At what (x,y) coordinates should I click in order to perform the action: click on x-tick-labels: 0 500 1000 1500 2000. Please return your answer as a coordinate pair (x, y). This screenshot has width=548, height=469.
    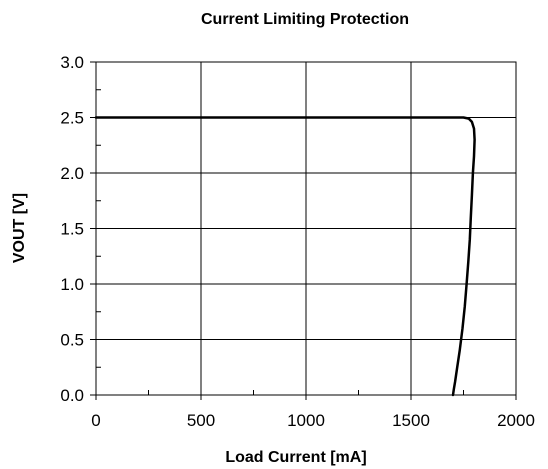
    Looking at the image, I should click on (313, 420).